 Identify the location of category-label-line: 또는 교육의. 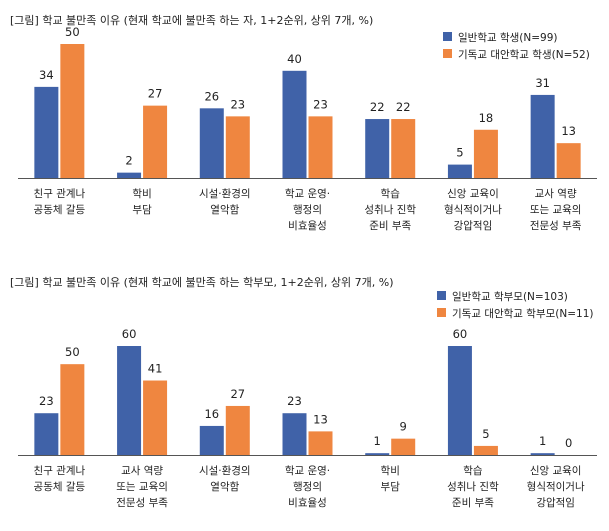
(142, 487).